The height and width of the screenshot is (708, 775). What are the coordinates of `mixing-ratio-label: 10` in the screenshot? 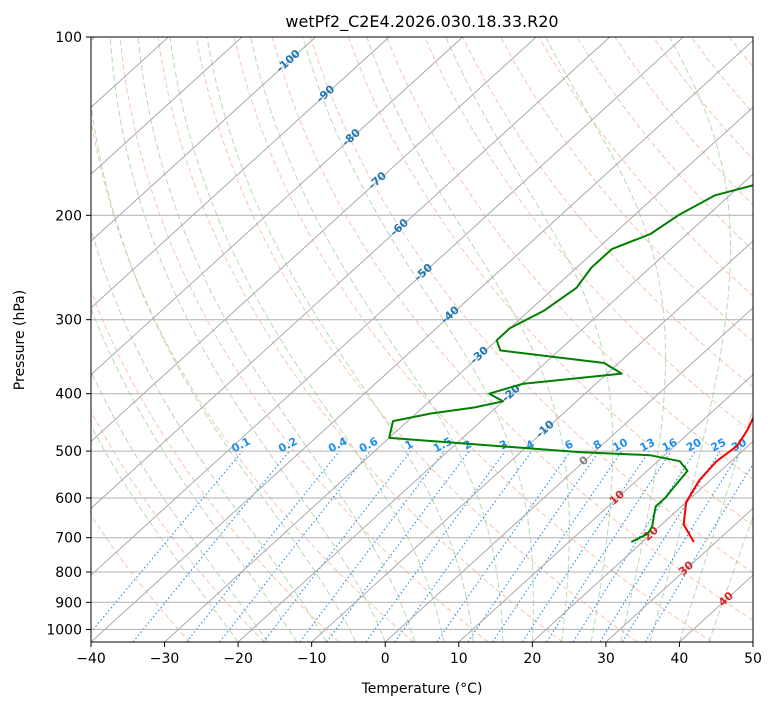 It's located at (620, 445).